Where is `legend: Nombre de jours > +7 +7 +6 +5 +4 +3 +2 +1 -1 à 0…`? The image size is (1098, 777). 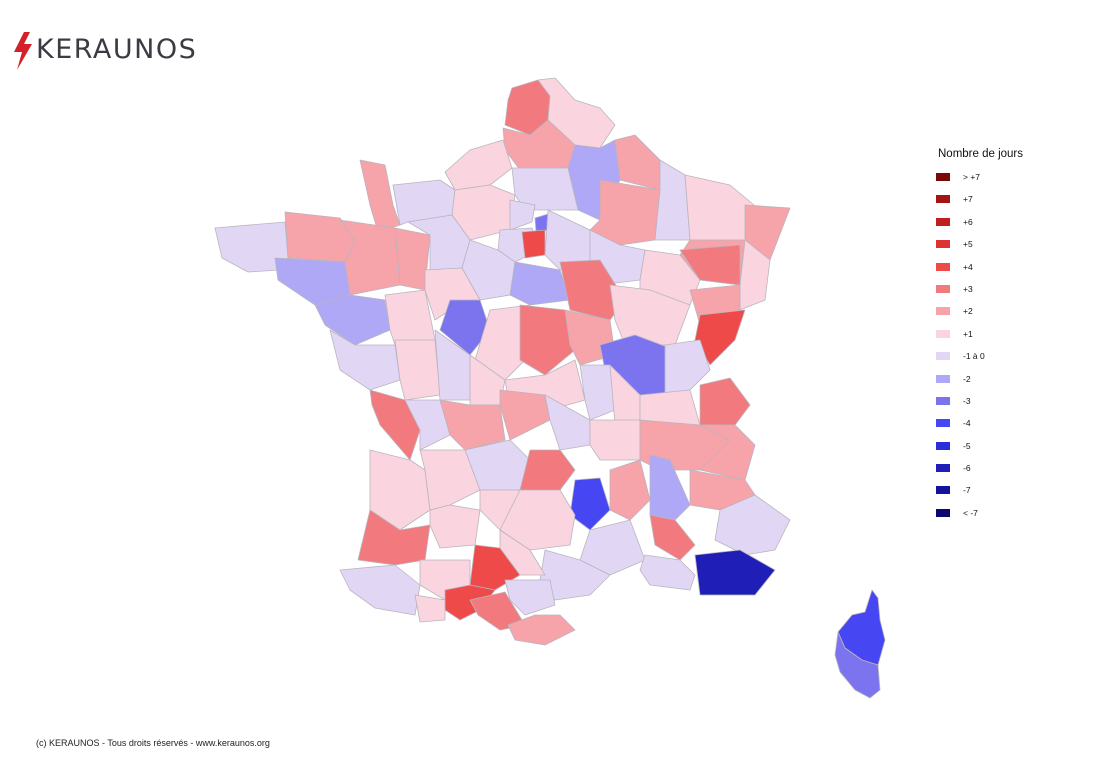
legend: Nombre de jours > +7 +7 +6 +5 +4 +3 +2 +1 -1 à 0… is located at coordinates (1011, 339).